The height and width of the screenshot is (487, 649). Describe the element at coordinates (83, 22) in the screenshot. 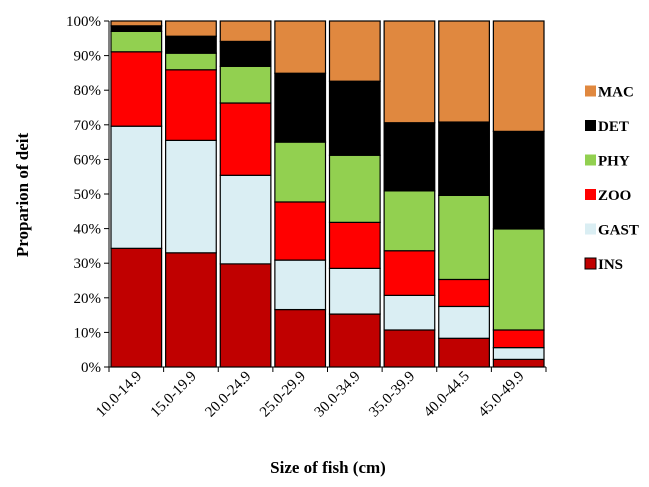

I see `y-tick-label-100: 100%` at that location.